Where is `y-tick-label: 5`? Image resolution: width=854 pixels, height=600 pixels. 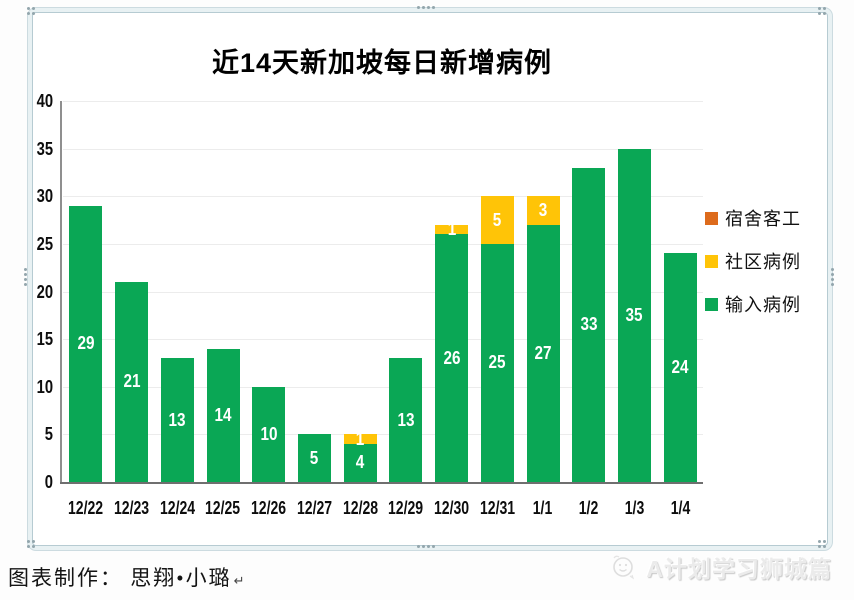 y-tick-label: 5 is located at coordinates (48, 434).